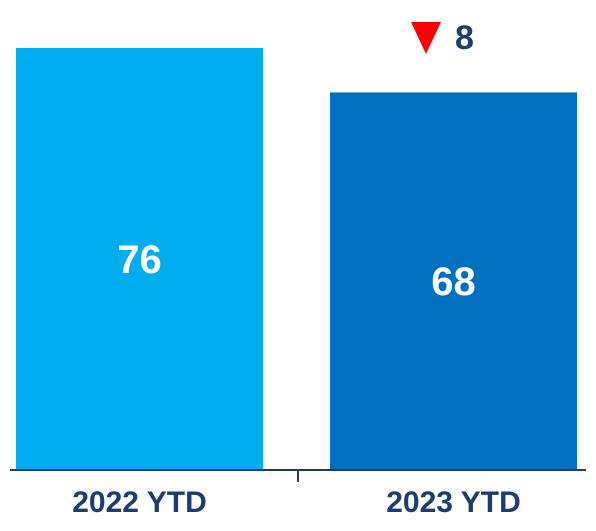 The height and width of the screenshot is (531, 596). I want to click on change-value-label: 8, so click(464, 38).